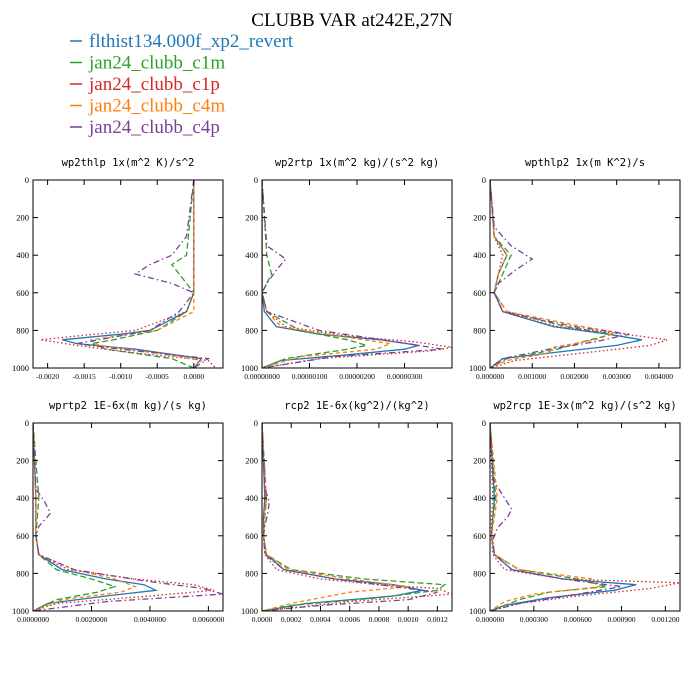  What do you see at coordinates (47, 376) in the screenshot?
I see `x-tick-label: -0.0020` at bounding box center [47, 376].